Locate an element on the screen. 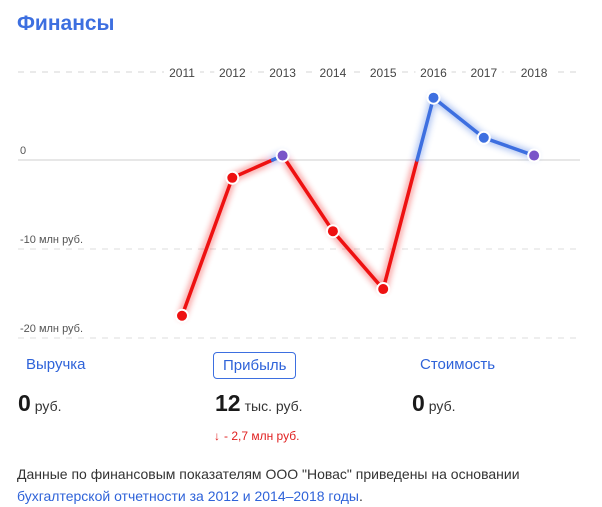  x-tick-label: 2014 is located at coordinates (333, 73).